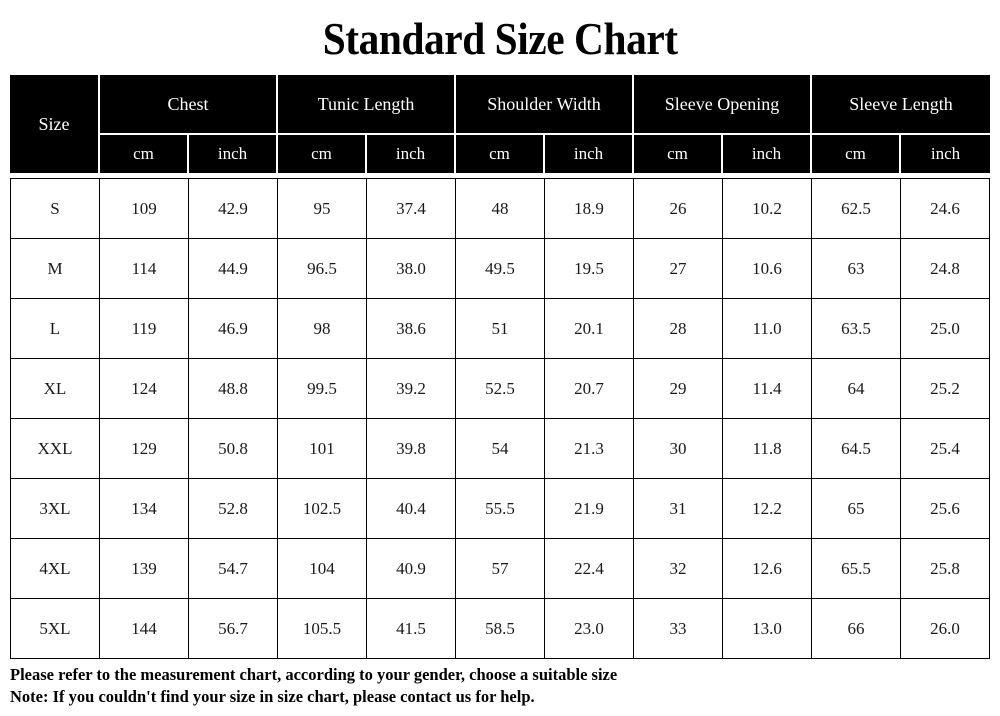  I want to click on tunic-inch-cell: 39.8, so click(412, 449).